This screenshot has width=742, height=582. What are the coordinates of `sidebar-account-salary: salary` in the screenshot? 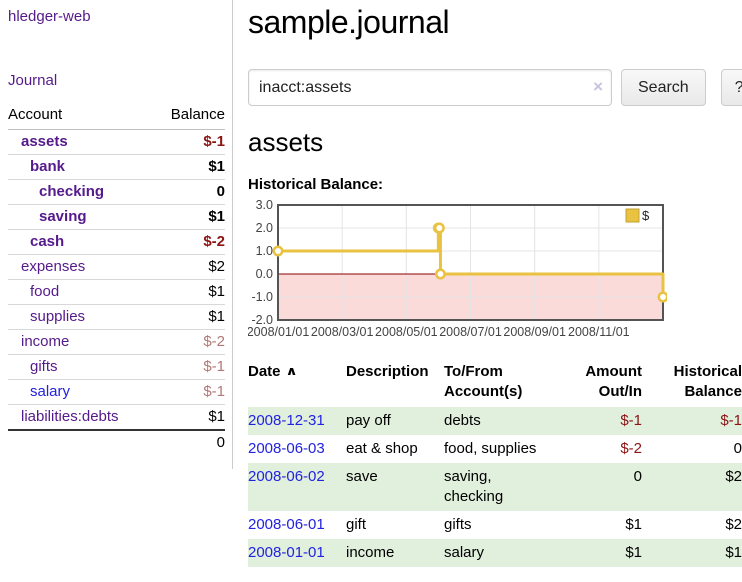 It's located at (50, 391).